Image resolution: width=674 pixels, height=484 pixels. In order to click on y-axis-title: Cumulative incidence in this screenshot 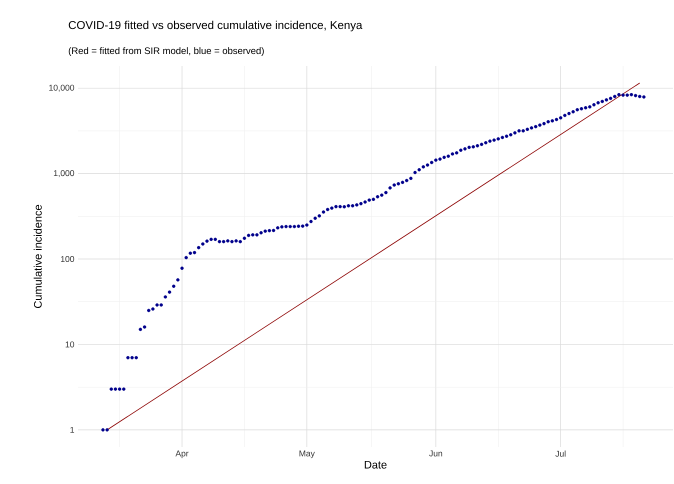, I will do `click(38, 256)`.